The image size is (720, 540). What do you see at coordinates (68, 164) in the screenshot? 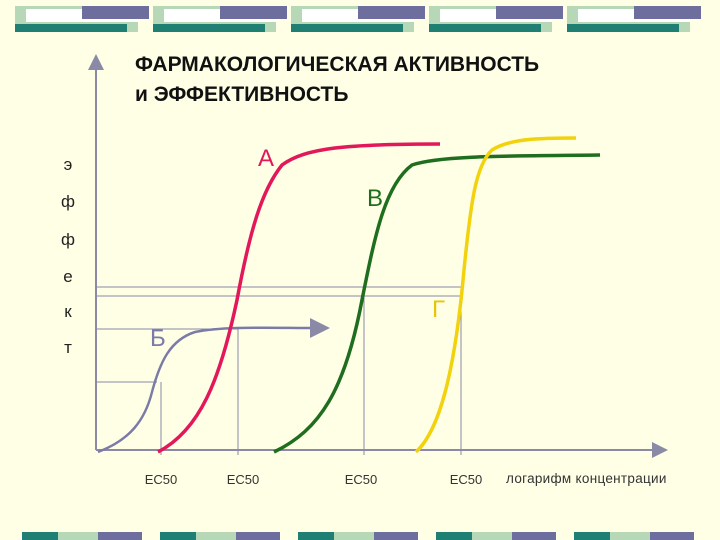
I see `y-axis-letter: э` at bounding box center [68, 164].